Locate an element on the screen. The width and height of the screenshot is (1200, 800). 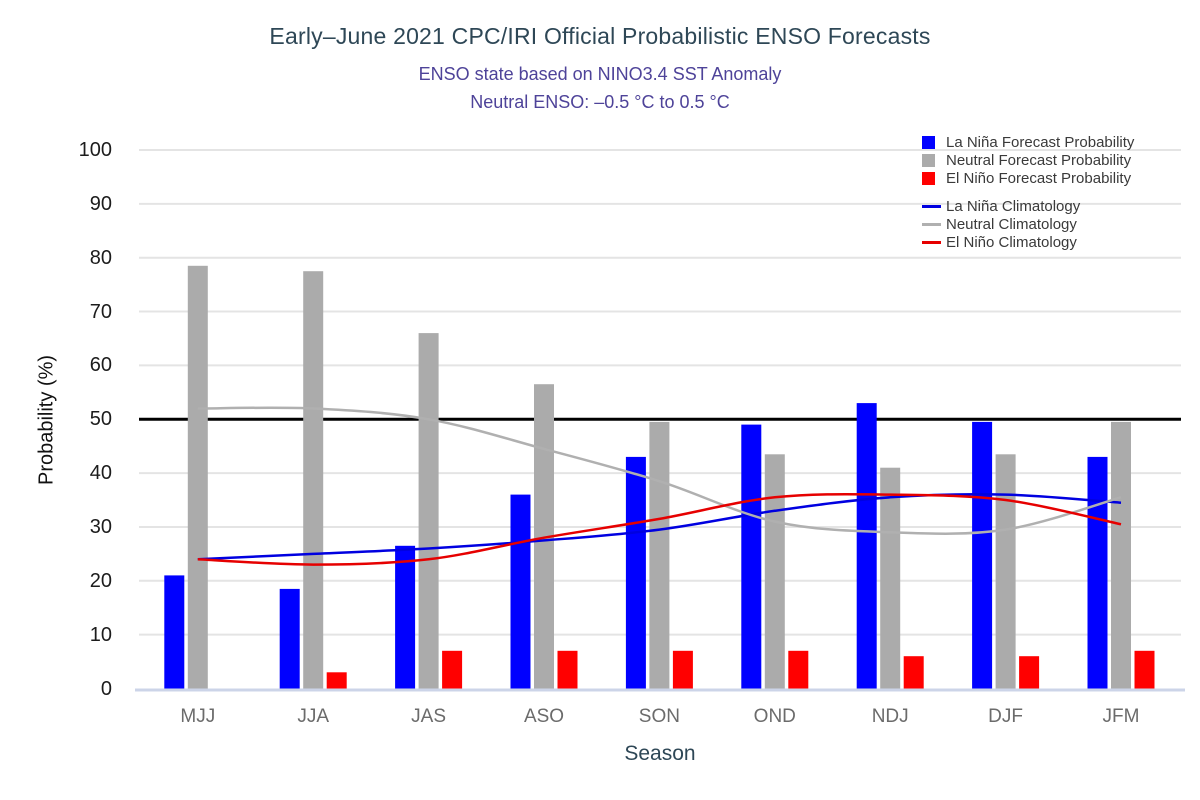
bar-el-ni-o-forecast-probability-jfm is located at coordinates (1144, 669).